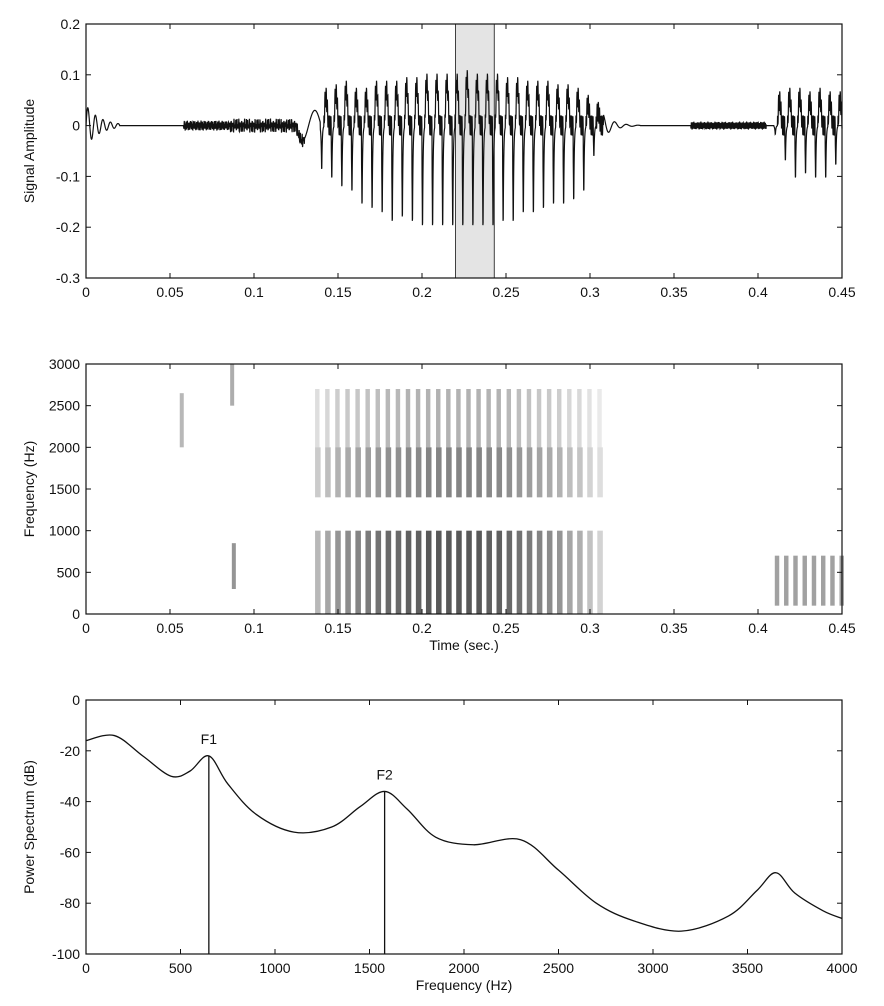  I want to click on x-tick-label: 0.45, so click(841, 292).